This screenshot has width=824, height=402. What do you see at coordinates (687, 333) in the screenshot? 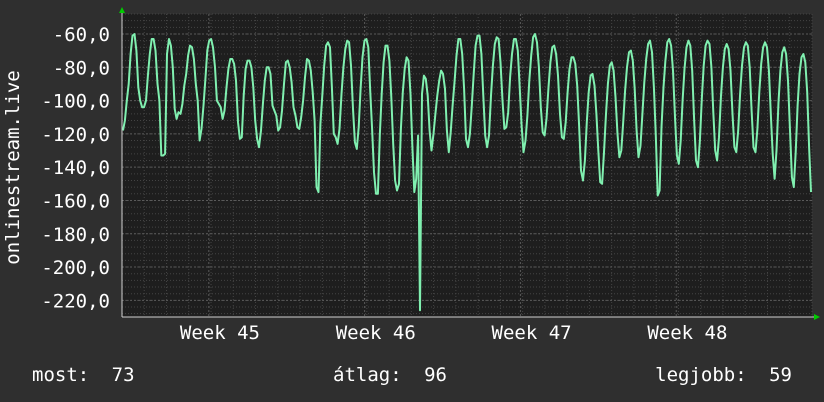
I see `x-tick-label: Week 48` at bounding box center [687, 333].